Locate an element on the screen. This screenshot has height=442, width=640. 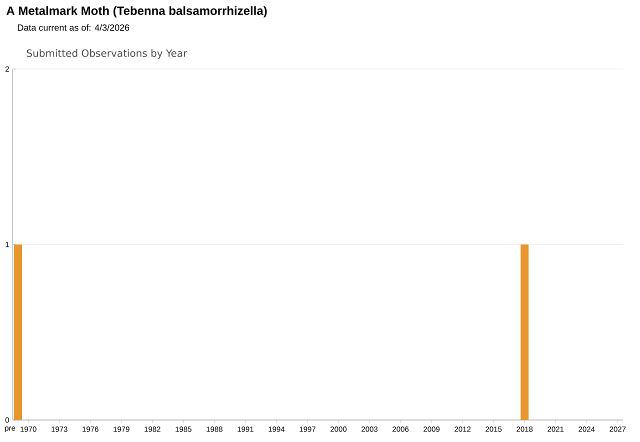
chart-subtitle: Data current as of: 4/3/2026 is located at coordinates (74, 27).